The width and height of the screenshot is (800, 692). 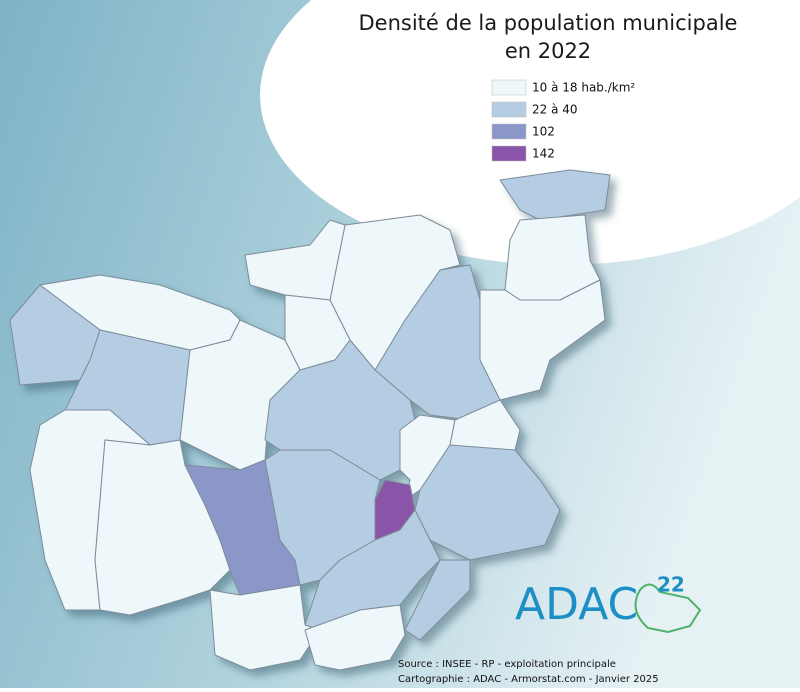 What do you see at coordinates (563, 120) in the screenshot?
I see `legend: 10 à 18 hab./km² 22 à 40 102 142` at bounding box center [563, 120].